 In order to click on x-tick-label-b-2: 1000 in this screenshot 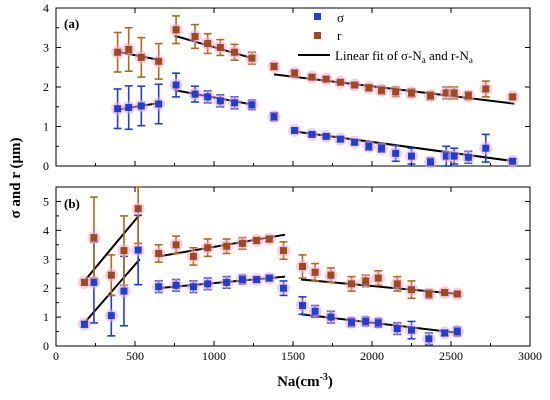, I will do `click(214, 356)`.